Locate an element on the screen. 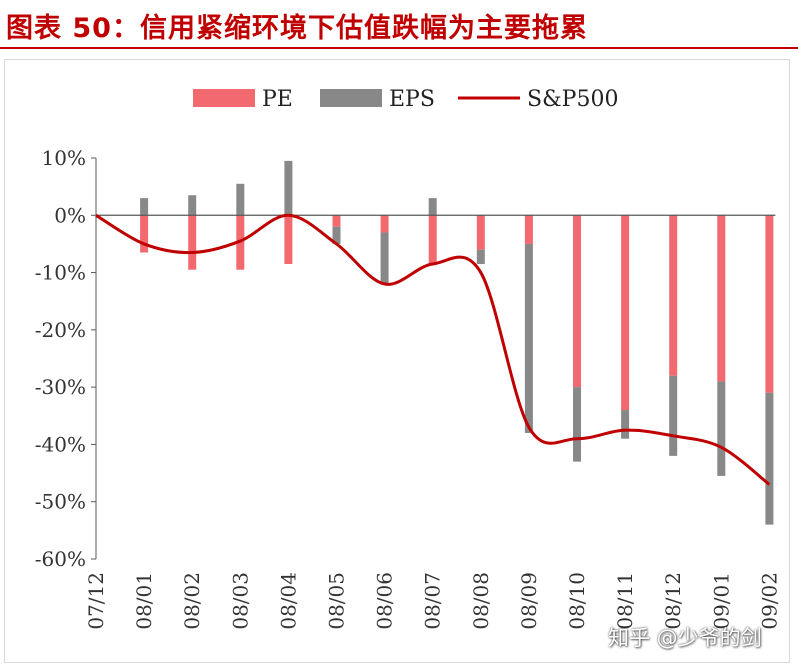 The height and width of the screenshot is (669, 798). y-tick-label: 0% is located at coordinates (70, 215).